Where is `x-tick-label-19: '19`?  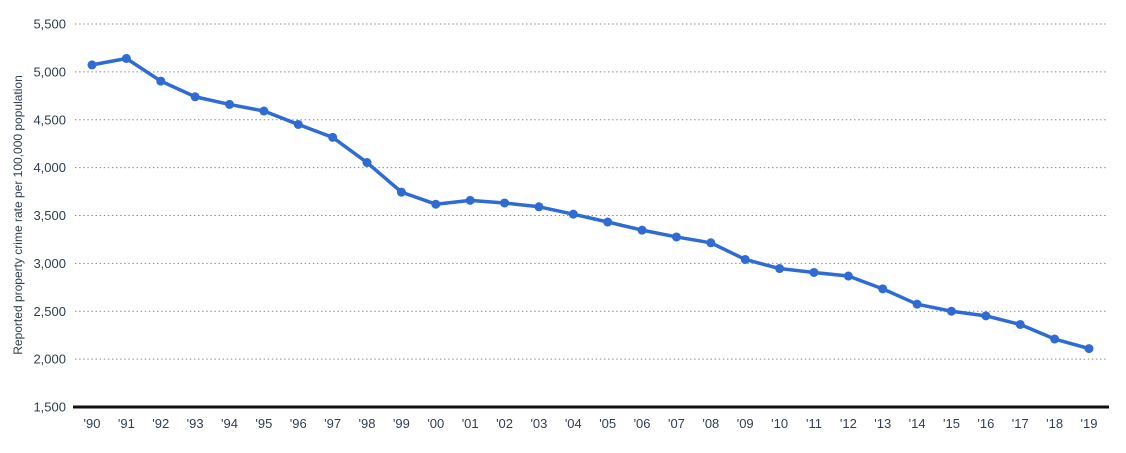
x-tick-label-19: '19 is located at coordinates (1089, 423).